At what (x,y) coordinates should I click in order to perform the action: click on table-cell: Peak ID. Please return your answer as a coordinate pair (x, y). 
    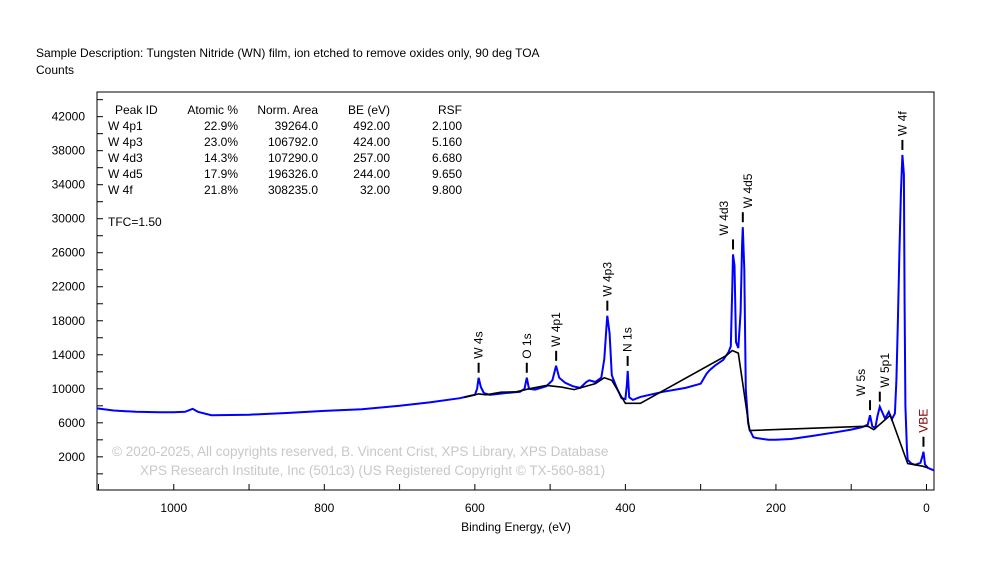
    Looking at the image, I should click on (136, 110).